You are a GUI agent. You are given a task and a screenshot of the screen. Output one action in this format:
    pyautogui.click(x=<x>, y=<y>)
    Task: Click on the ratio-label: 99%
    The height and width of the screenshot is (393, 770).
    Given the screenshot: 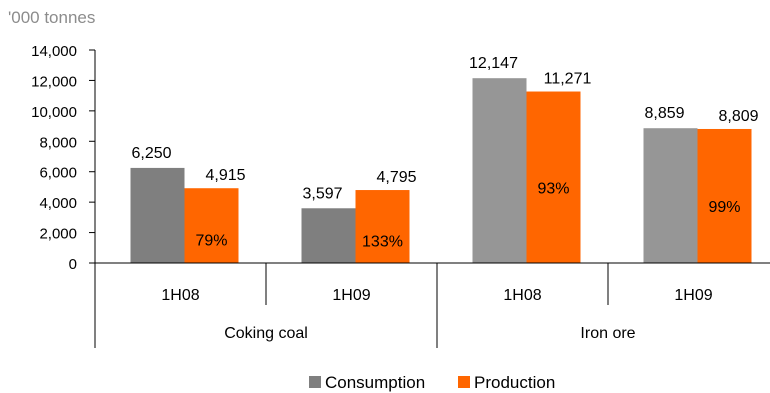 What is the action you would take?
    pyautogui.click(x=724, y=207)
    